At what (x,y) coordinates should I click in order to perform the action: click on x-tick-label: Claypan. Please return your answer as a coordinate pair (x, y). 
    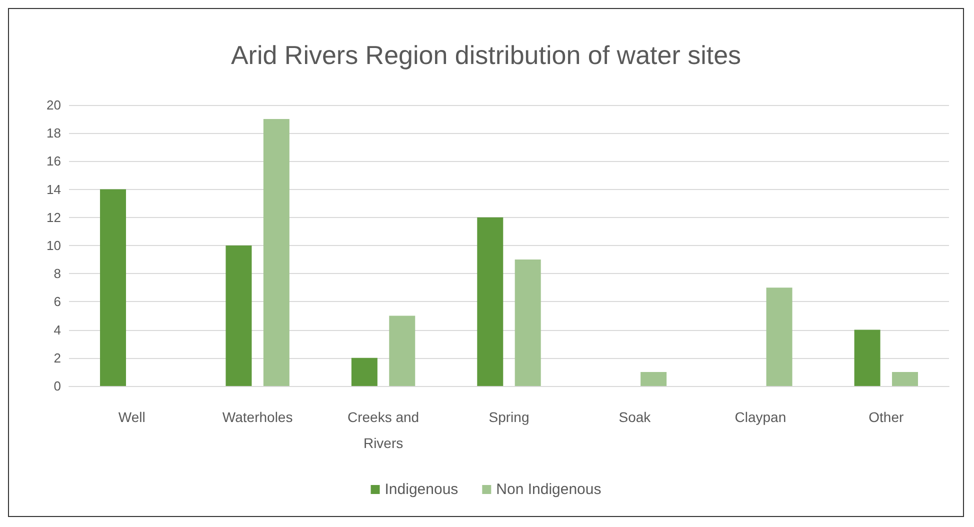
    Looking at the image, I should click on (760, 417).